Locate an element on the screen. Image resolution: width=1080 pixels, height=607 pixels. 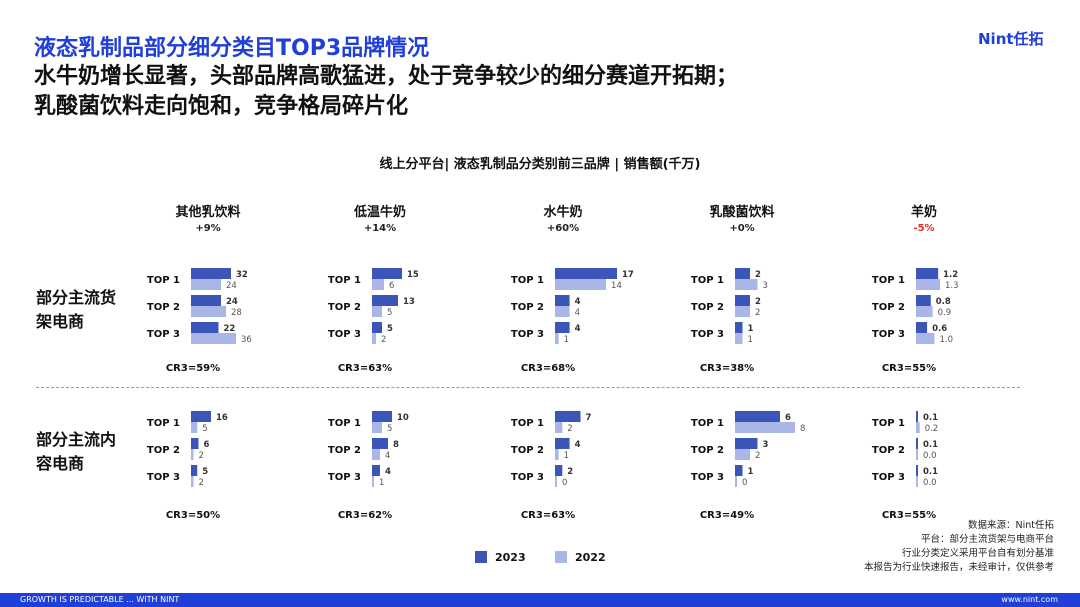
value-label-2023: 15 is located at coordinates (413, 275).